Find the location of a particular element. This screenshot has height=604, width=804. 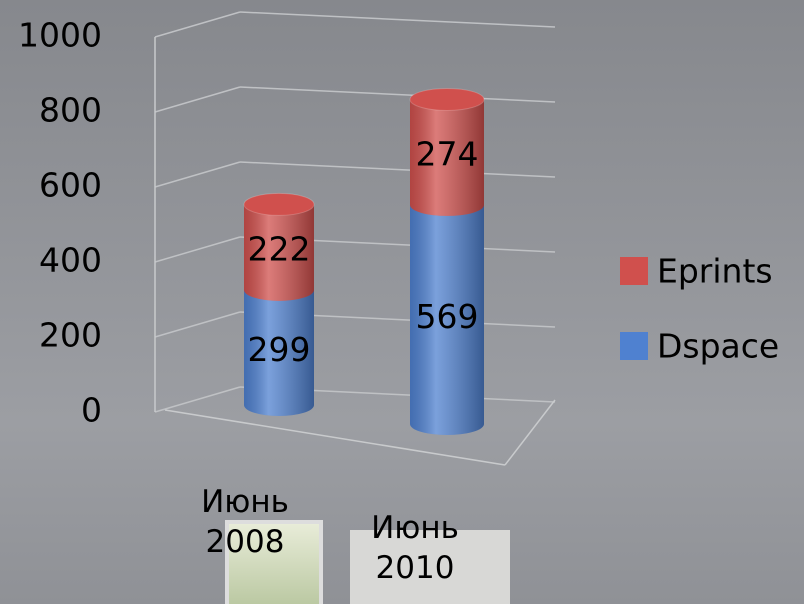

data-label: 299 is located at coordinates (279, 349).